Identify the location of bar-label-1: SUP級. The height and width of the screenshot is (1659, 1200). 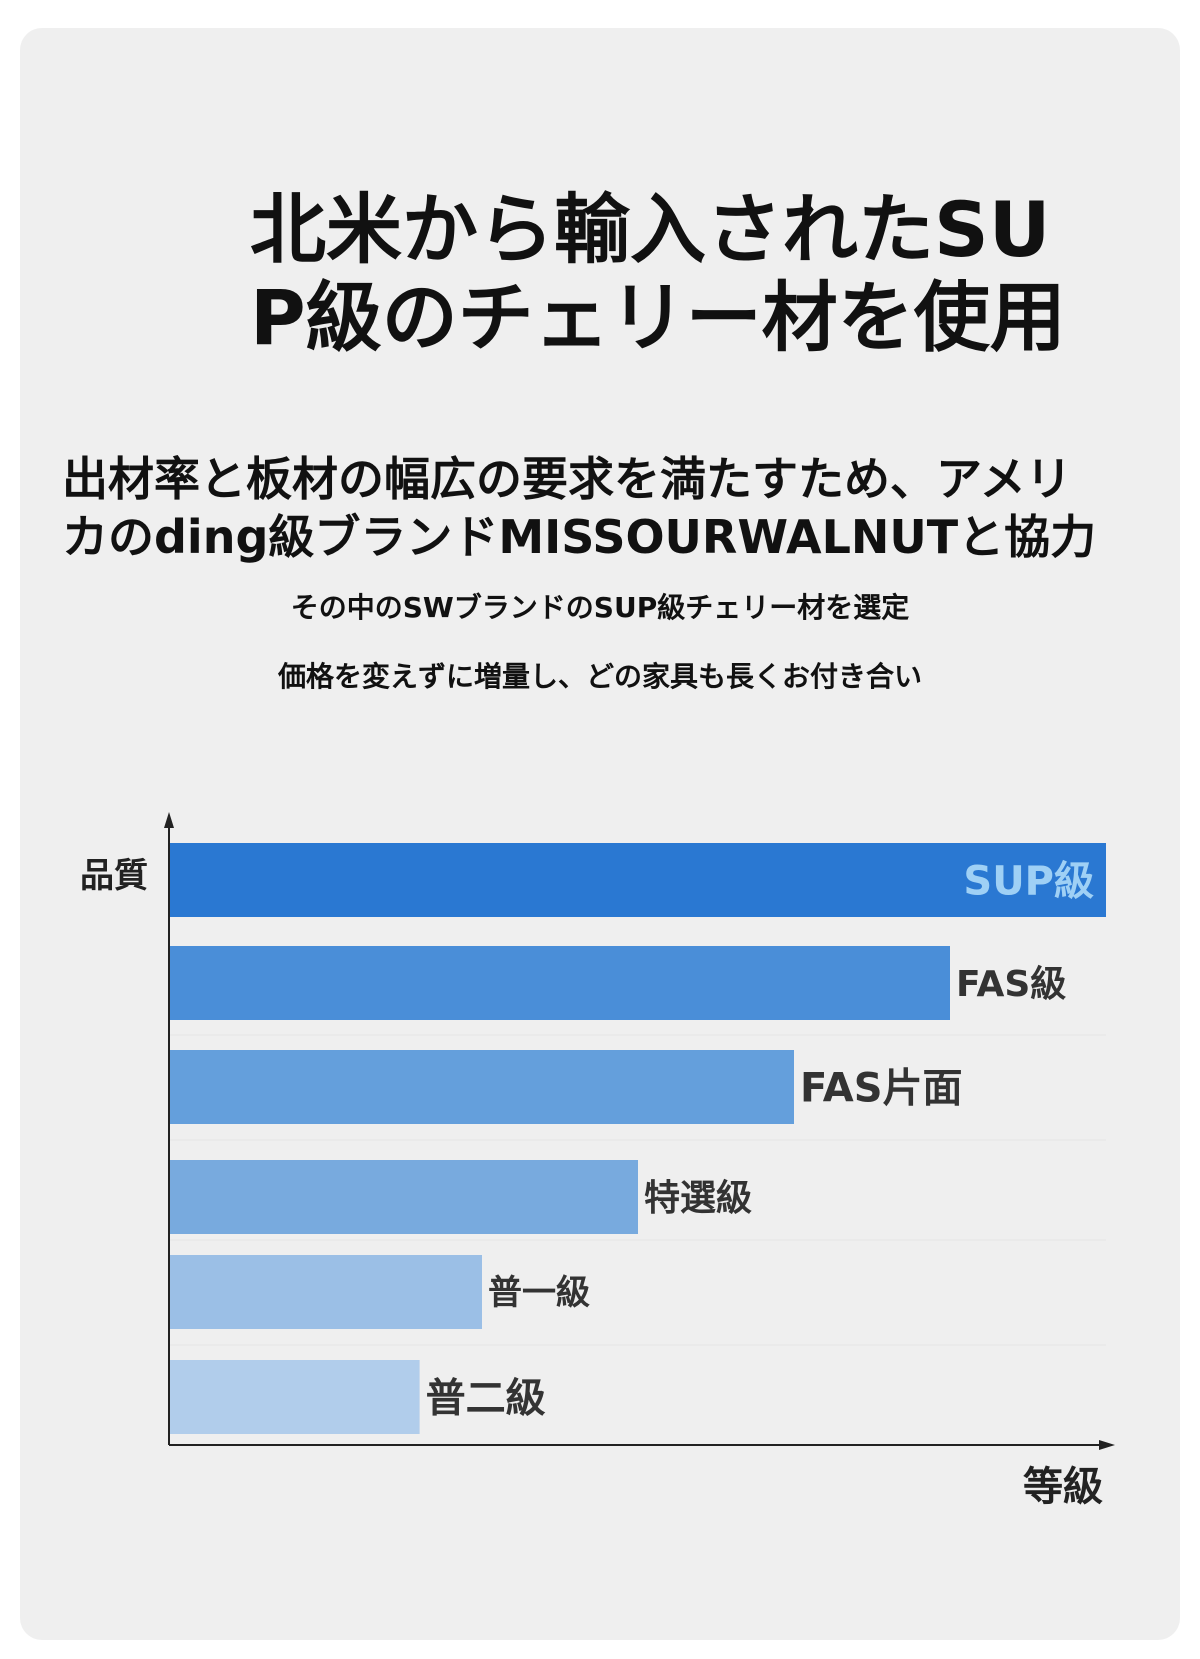
(1028, 881).